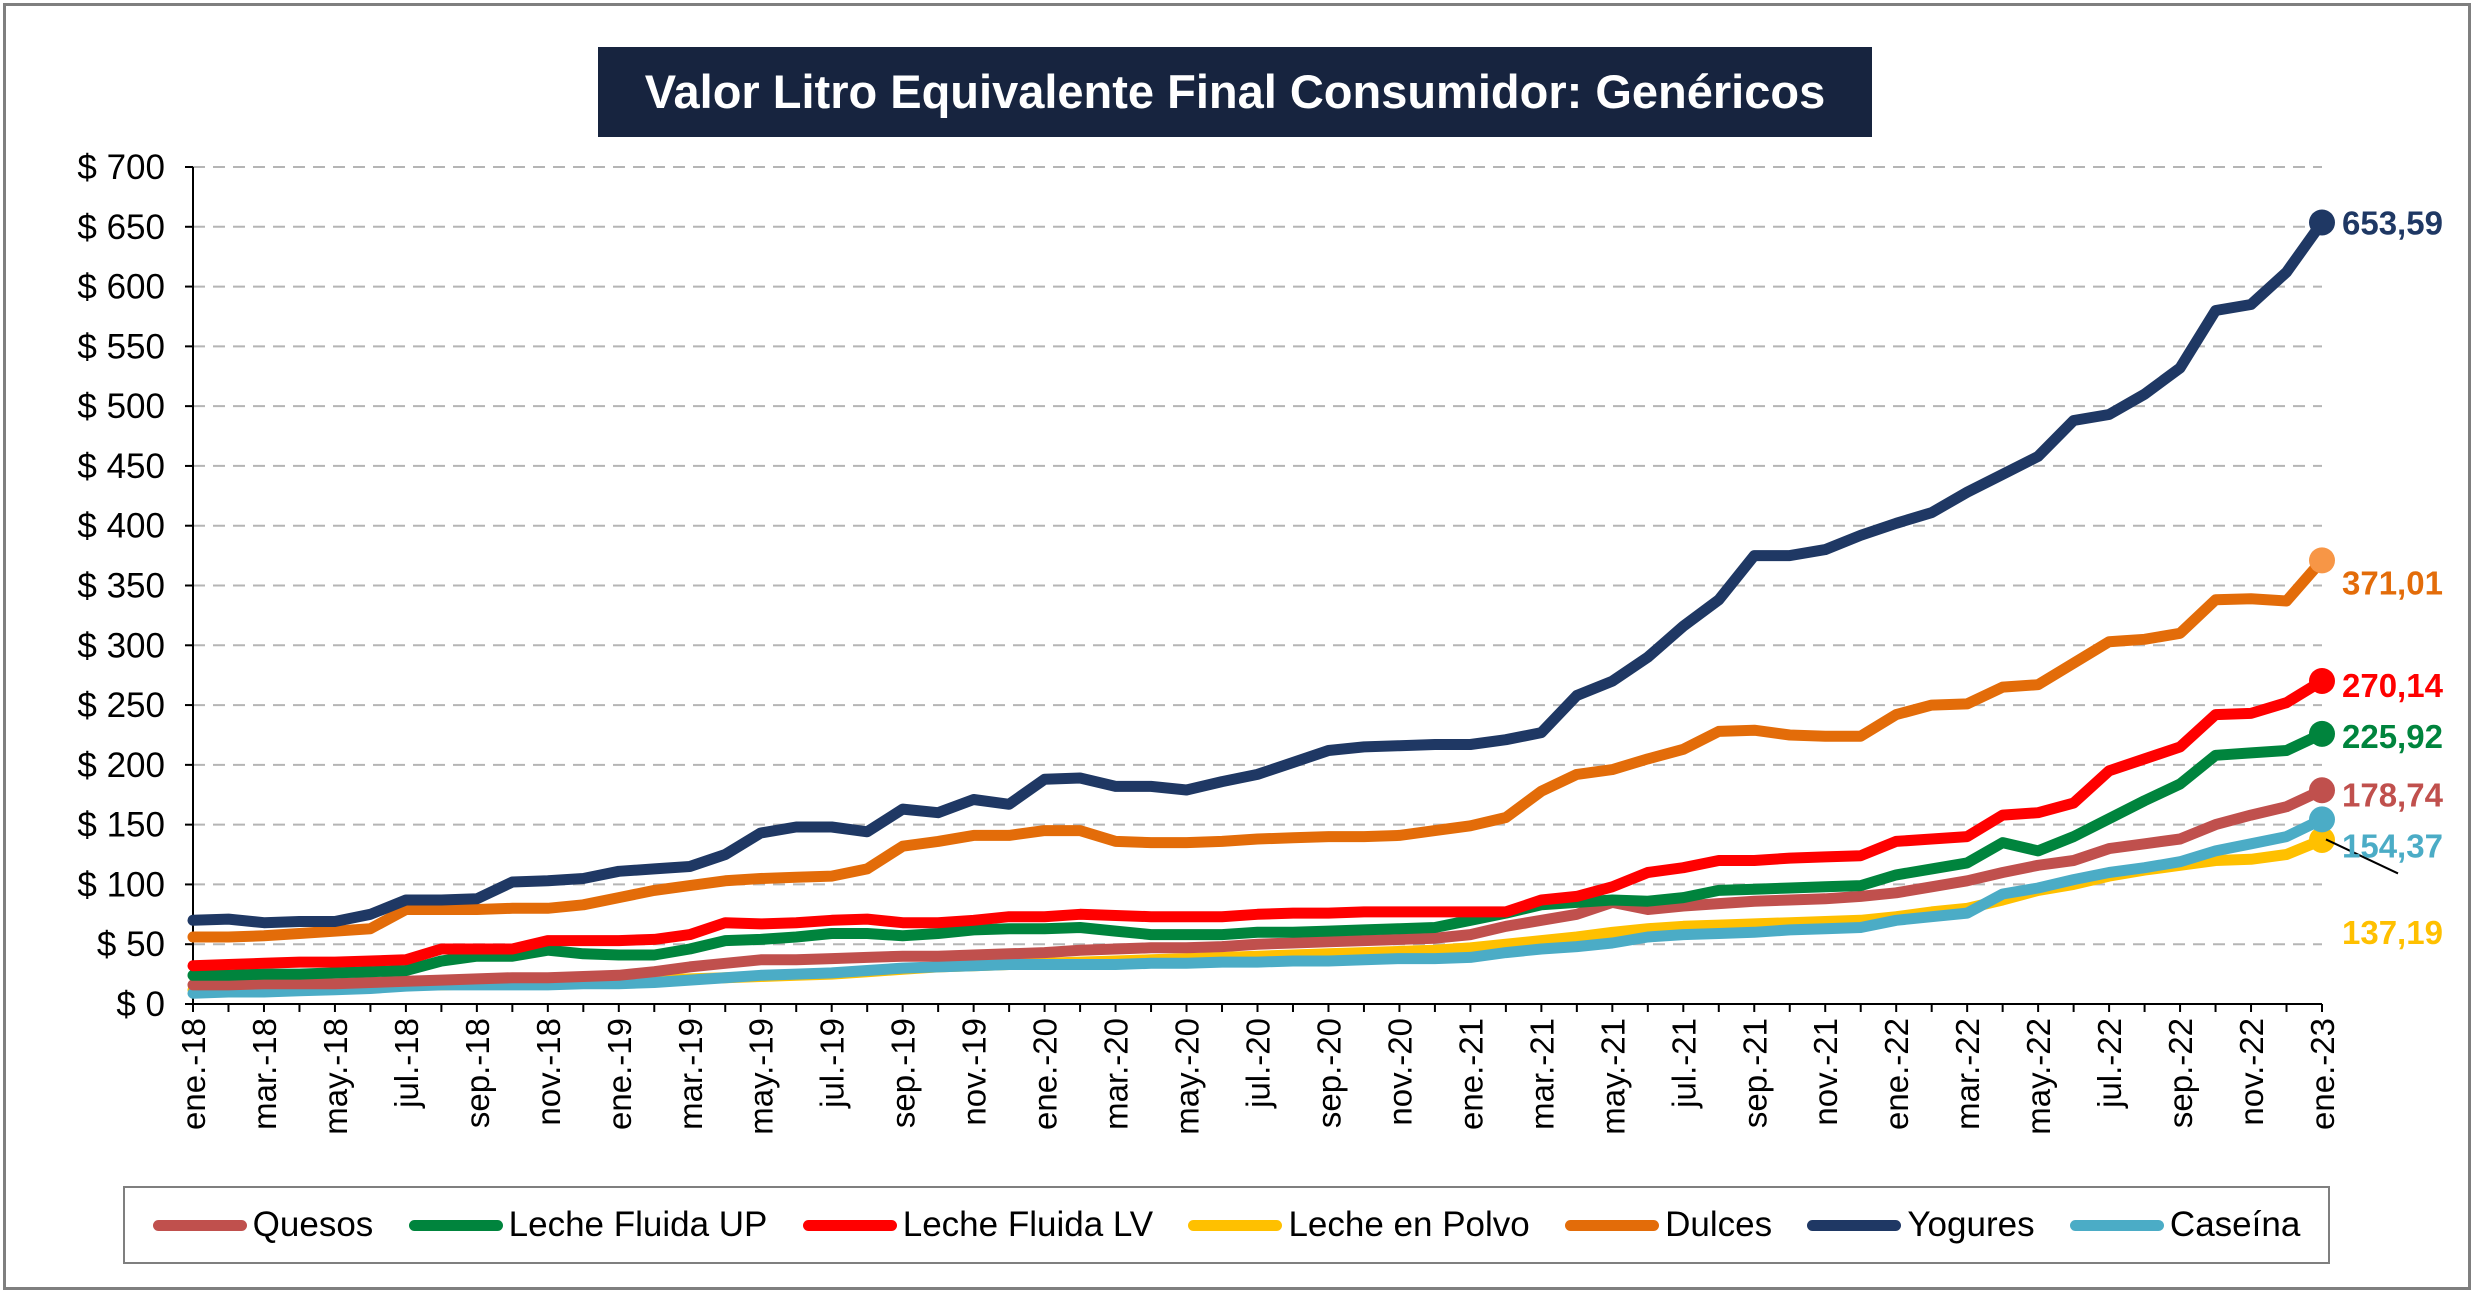 The image size is (2472, 1291). I want to click on x-tick-label: sep.-19, so click(903, 1073).